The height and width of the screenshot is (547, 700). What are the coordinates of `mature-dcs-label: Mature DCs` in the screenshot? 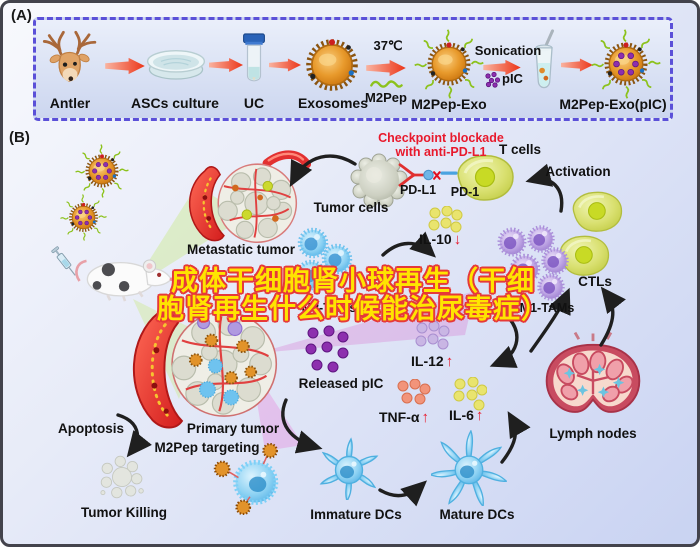 It's located at (477, 514).